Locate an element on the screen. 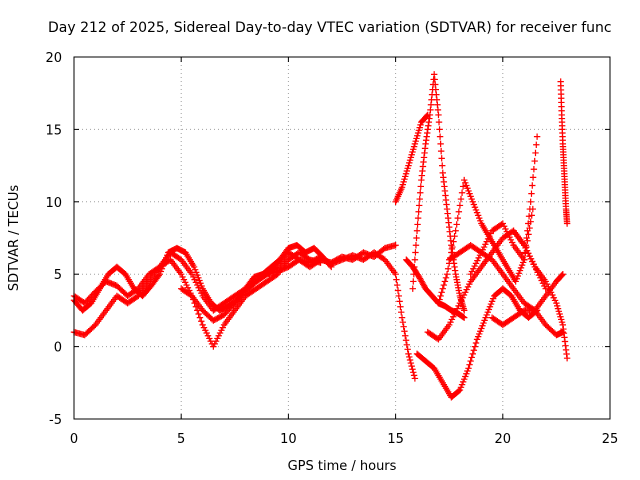 This screenshot has width=640, height=480. x-axis-label: GPS time / hours is located at coordinates (342, 466).